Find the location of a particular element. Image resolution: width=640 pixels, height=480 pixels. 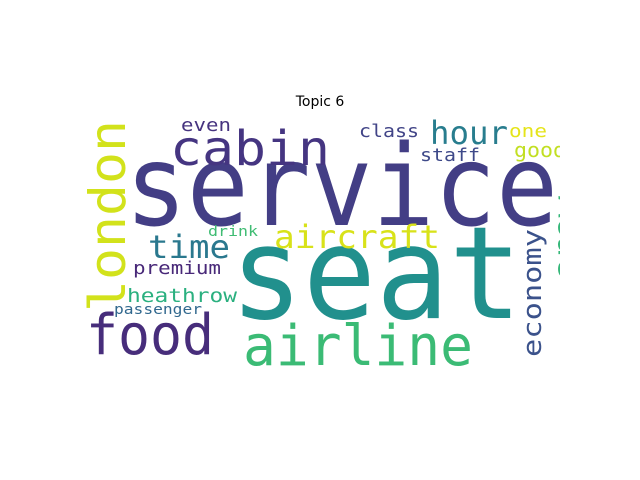

word-economy: economy is located at coordinates (533, 293).